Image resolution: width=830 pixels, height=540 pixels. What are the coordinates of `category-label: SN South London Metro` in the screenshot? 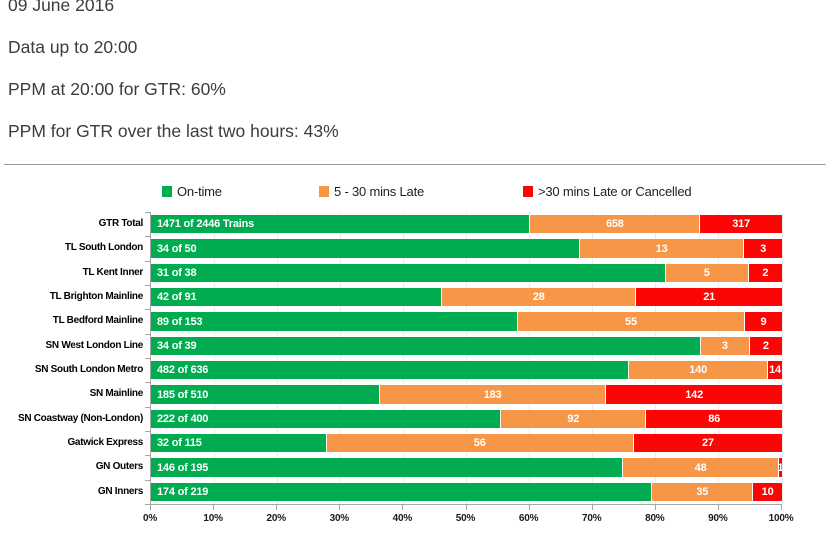 It's located at (88, 369).